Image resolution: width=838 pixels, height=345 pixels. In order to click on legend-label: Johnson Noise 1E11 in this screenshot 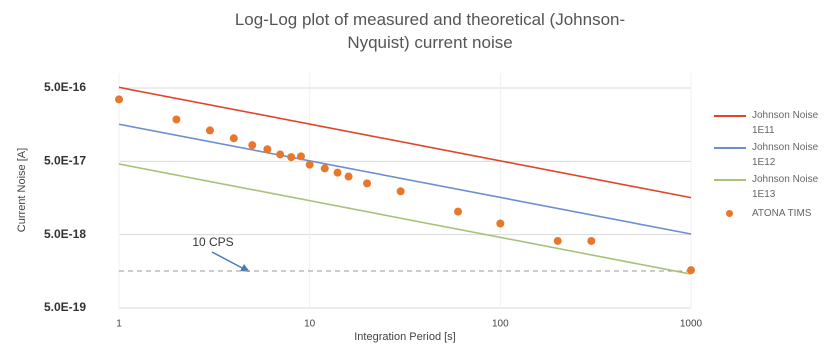, I will do `click(785, 123)`.